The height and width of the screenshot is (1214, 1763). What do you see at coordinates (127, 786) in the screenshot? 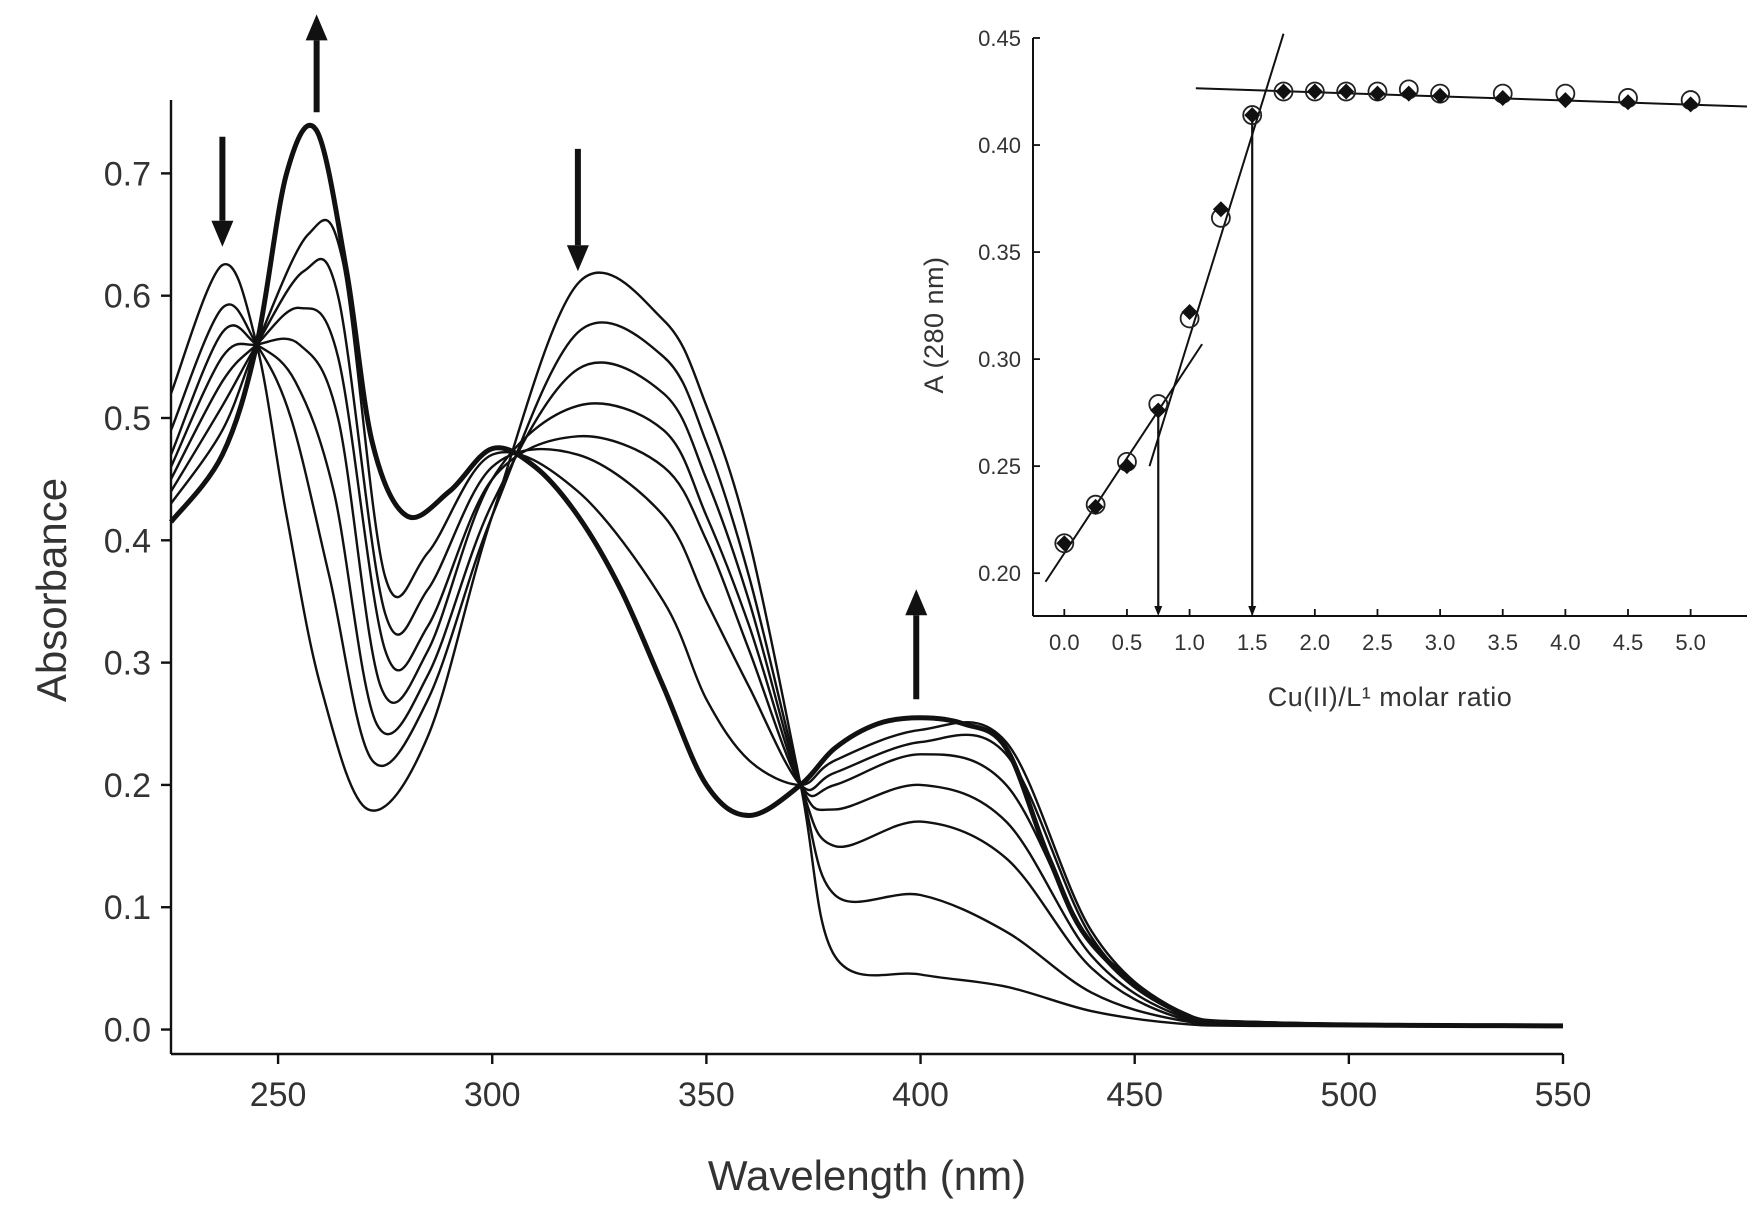
I see `main-y-tick-label: 0.2` at bounding box center [127, 786].